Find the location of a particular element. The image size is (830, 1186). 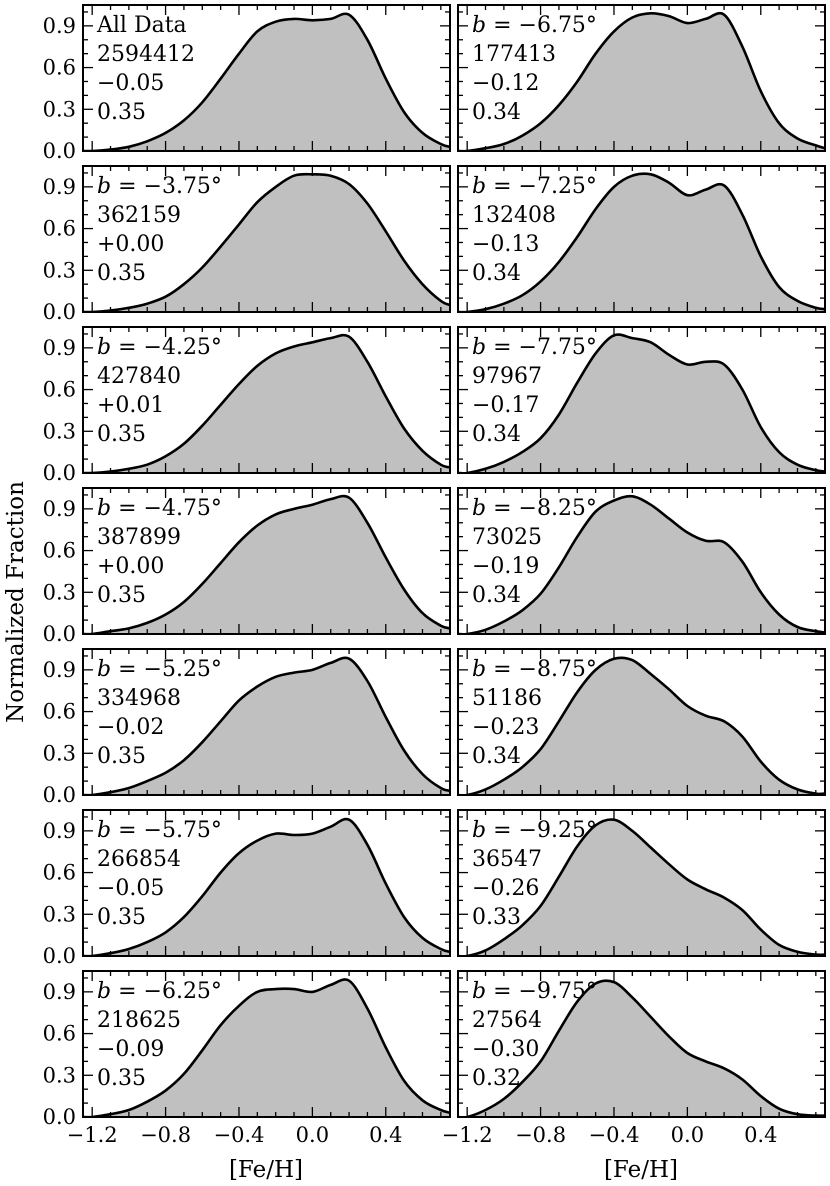

panel-label: b = −9.25° is located at coordinates (534, 830).